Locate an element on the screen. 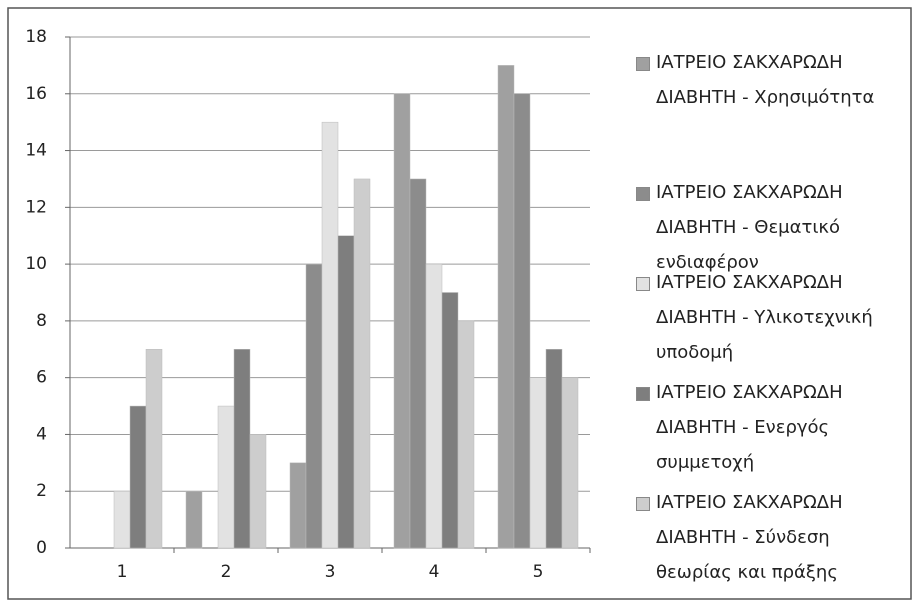 The image size is (920, 607). x-tick-label: 4 is located at coordinates (434, 572).